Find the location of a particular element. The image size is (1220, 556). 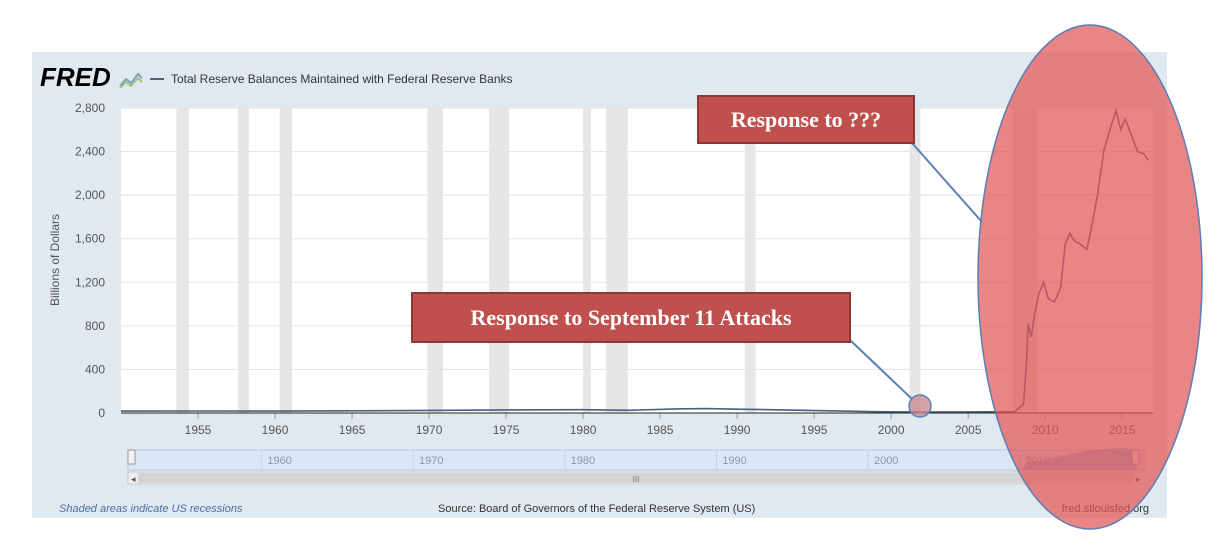

y-tick-label-400: 400 is located at coordinates (95, 369).